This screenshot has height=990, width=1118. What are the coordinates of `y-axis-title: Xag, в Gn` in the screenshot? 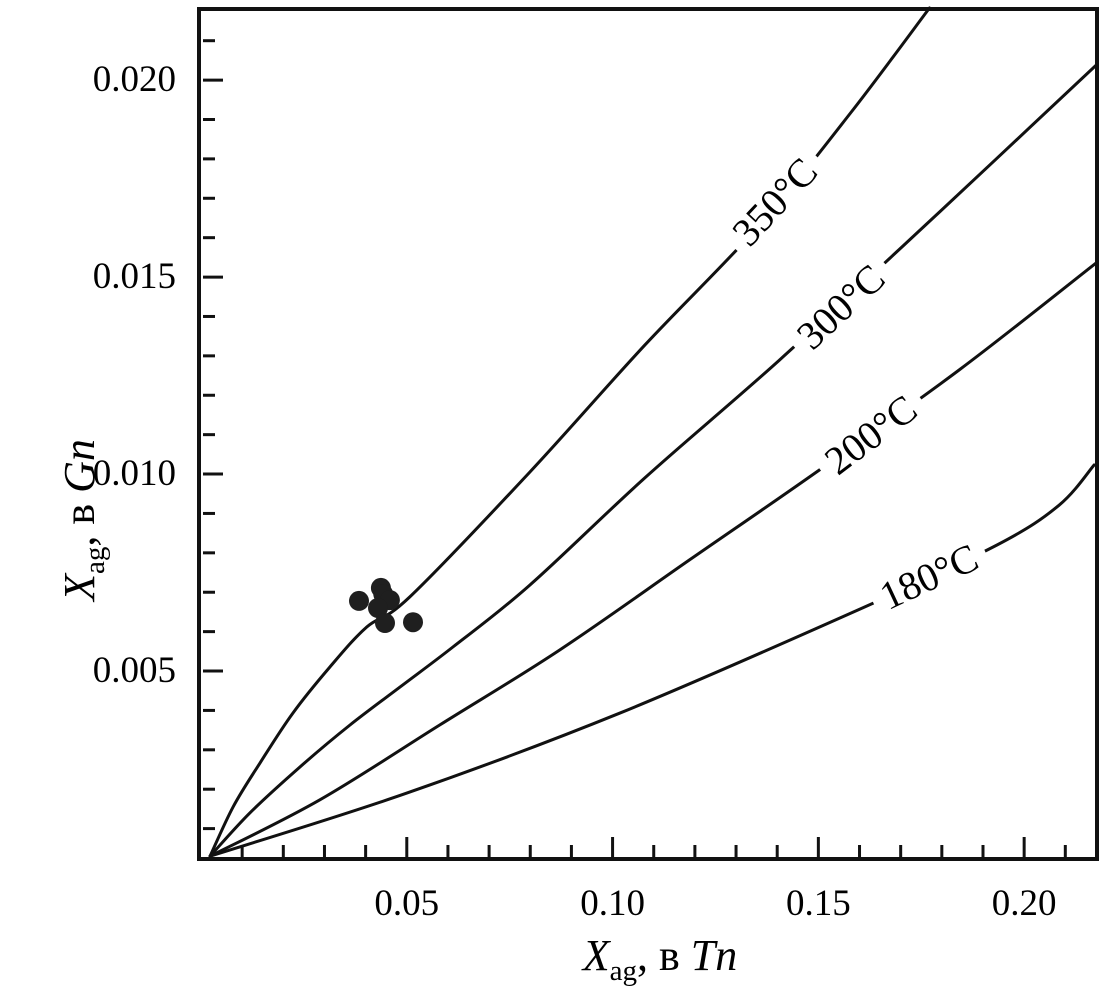 It's located at (83, 520).